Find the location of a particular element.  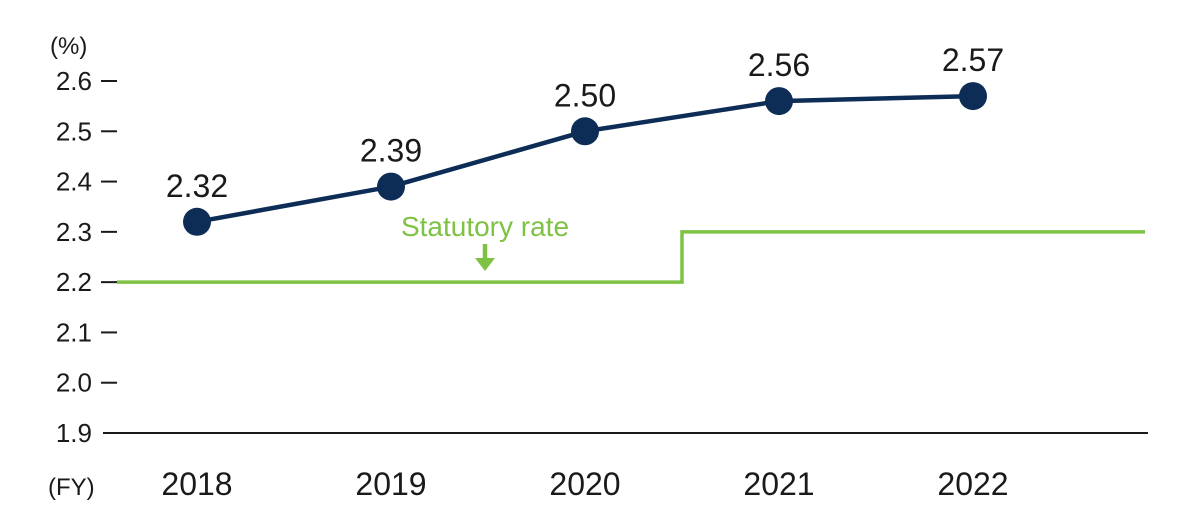

x-tick-label: 2019 is located at coordinates (390, 484).